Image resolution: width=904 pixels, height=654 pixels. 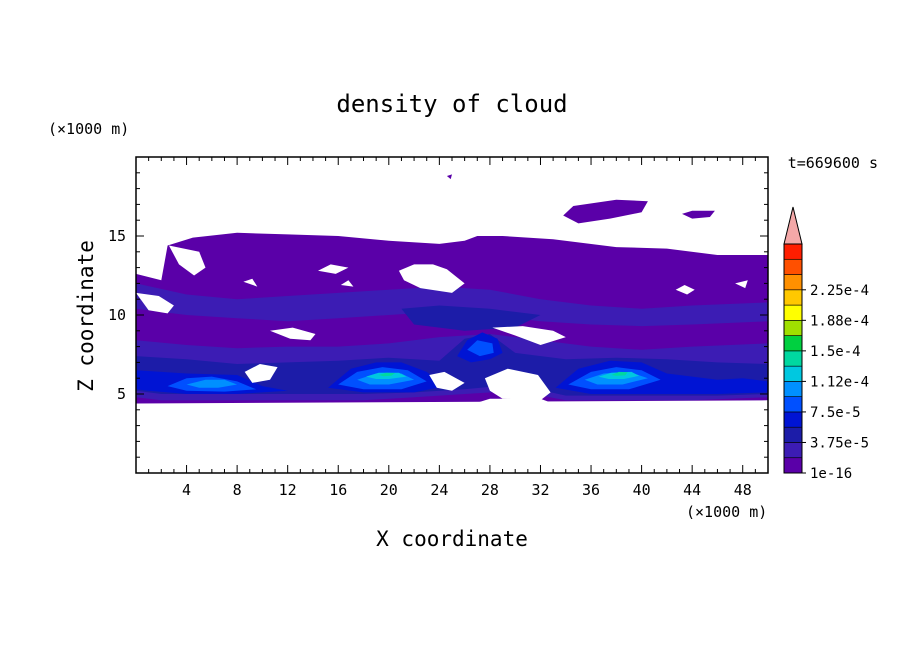 I want to click on time-label: t=669600 s, so click(x=833, y=163).